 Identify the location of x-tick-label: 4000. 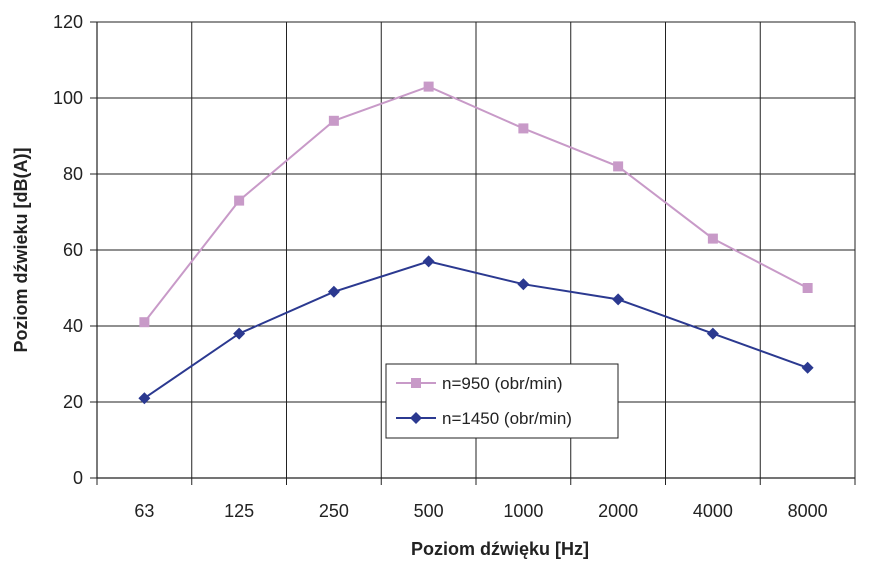
(713, 511).